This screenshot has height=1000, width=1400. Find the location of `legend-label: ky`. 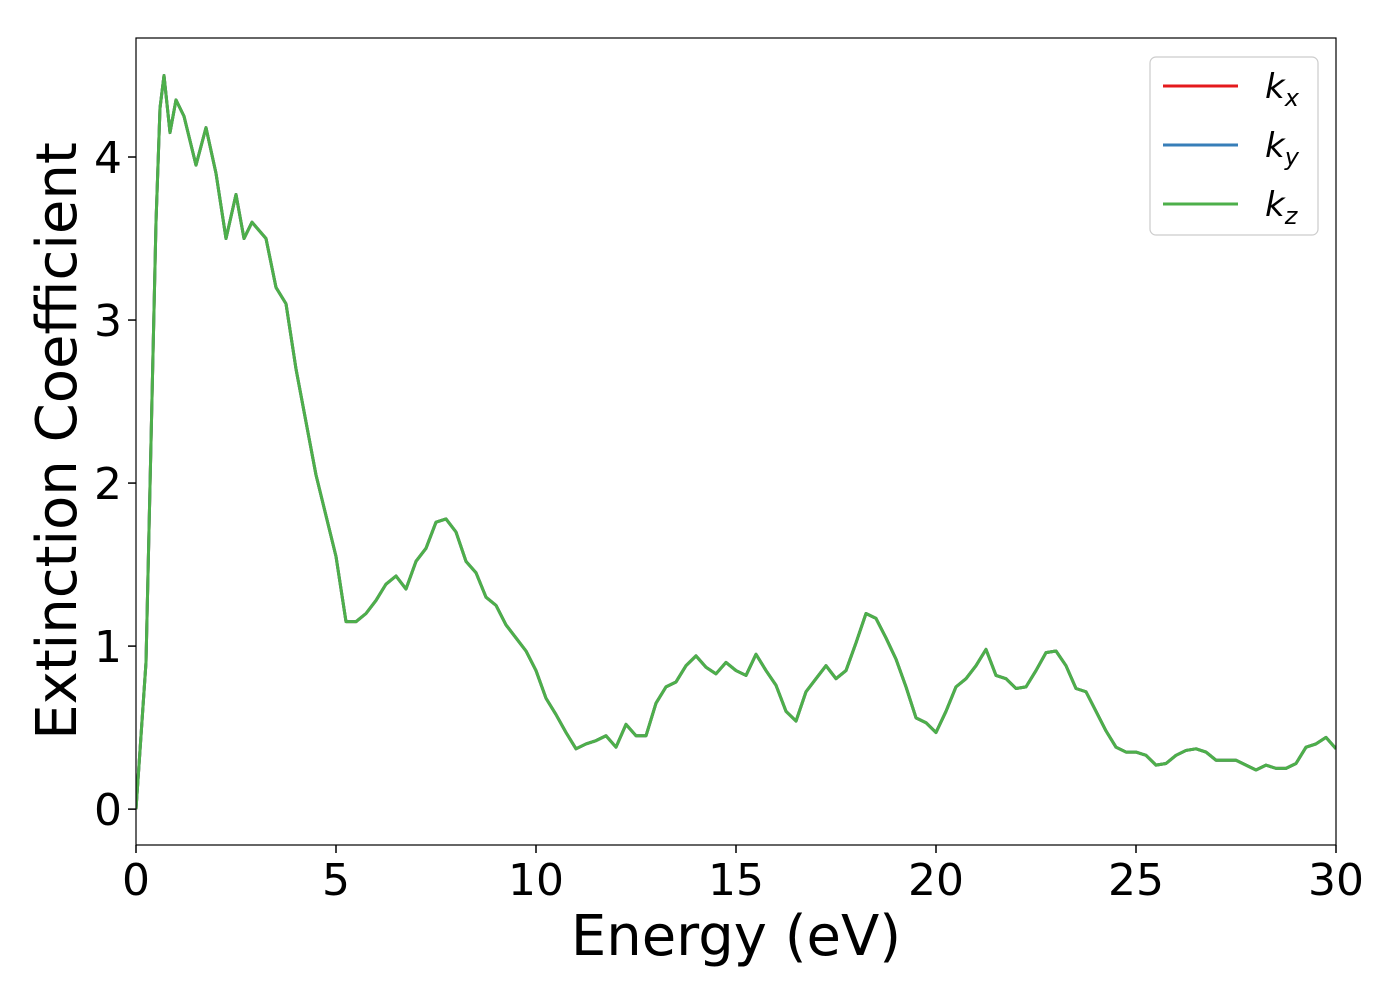

legend-label: ky is located at coordinates (1282, 148).